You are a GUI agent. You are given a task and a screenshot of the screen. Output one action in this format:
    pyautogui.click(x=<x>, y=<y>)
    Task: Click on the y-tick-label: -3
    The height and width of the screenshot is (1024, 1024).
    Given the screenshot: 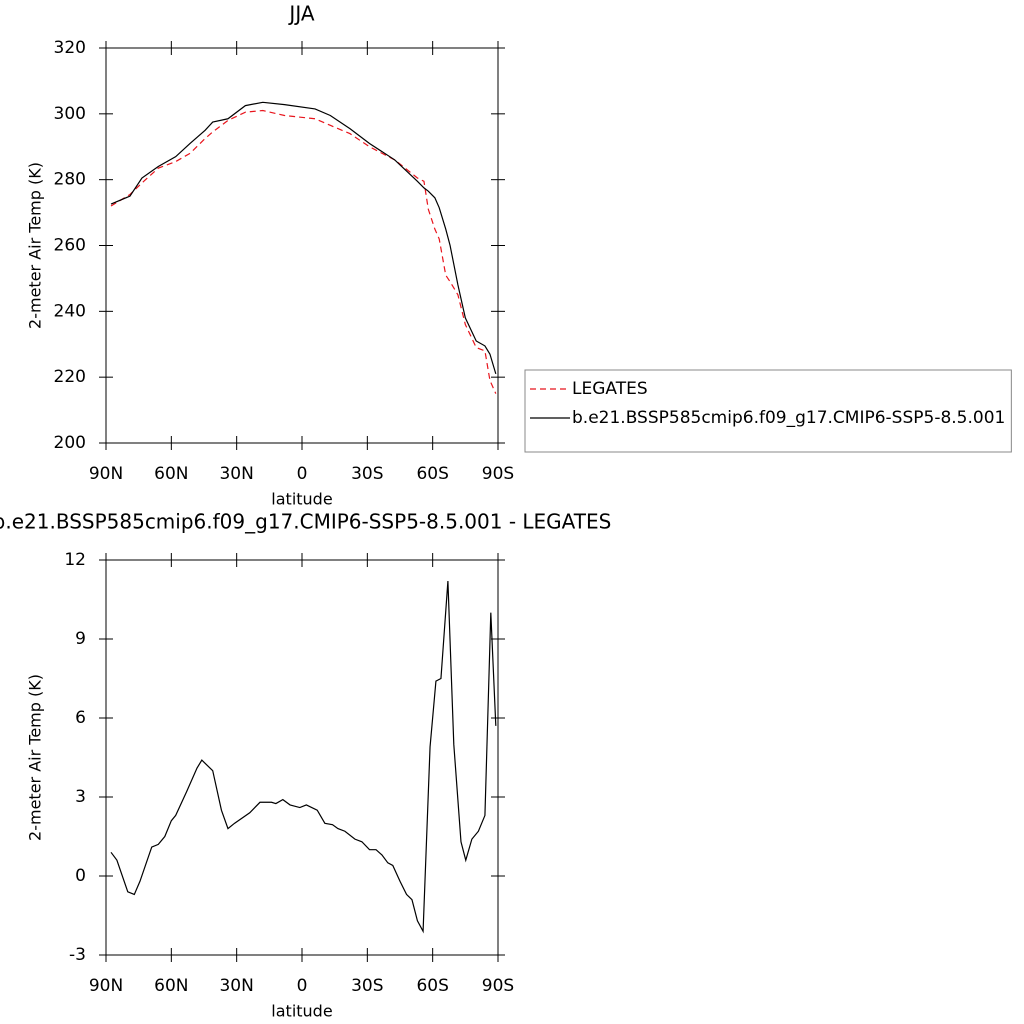 What is the action you would take?
    pyautogui.click(x=77, y=955)
    